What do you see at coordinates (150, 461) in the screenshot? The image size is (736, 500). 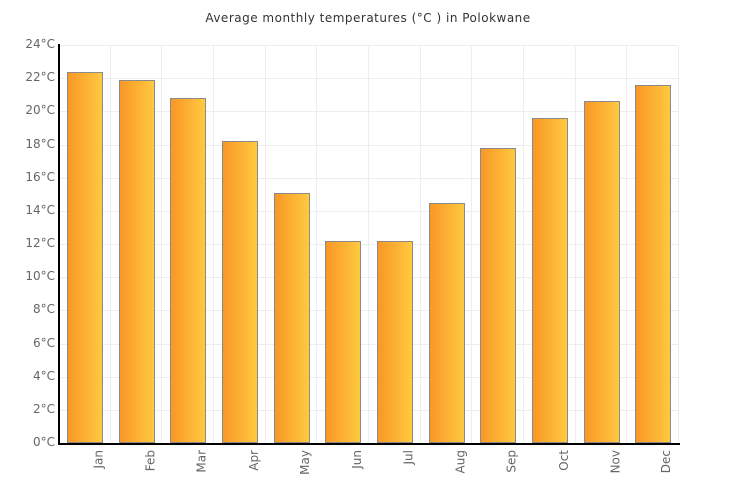 I see `x-axis-label-feb: Feb` at bounding box center [150, 461].